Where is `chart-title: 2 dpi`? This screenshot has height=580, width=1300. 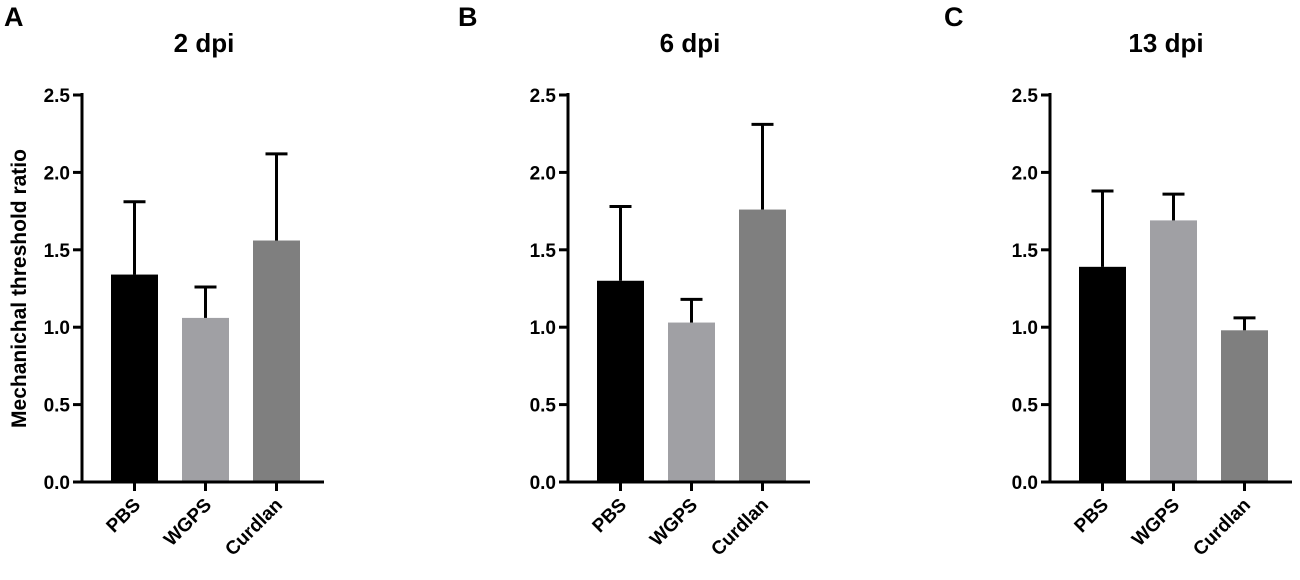 chart-title: 2 dpi is located at coordinates (204, 43).